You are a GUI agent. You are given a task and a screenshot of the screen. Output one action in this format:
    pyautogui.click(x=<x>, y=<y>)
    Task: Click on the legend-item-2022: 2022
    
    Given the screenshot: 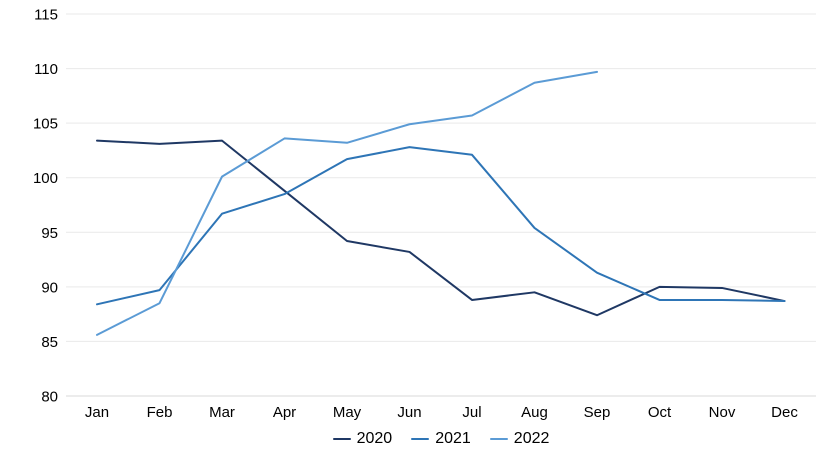 What is the action you would take?
    pyautogui.click(x=519, y=438)
    